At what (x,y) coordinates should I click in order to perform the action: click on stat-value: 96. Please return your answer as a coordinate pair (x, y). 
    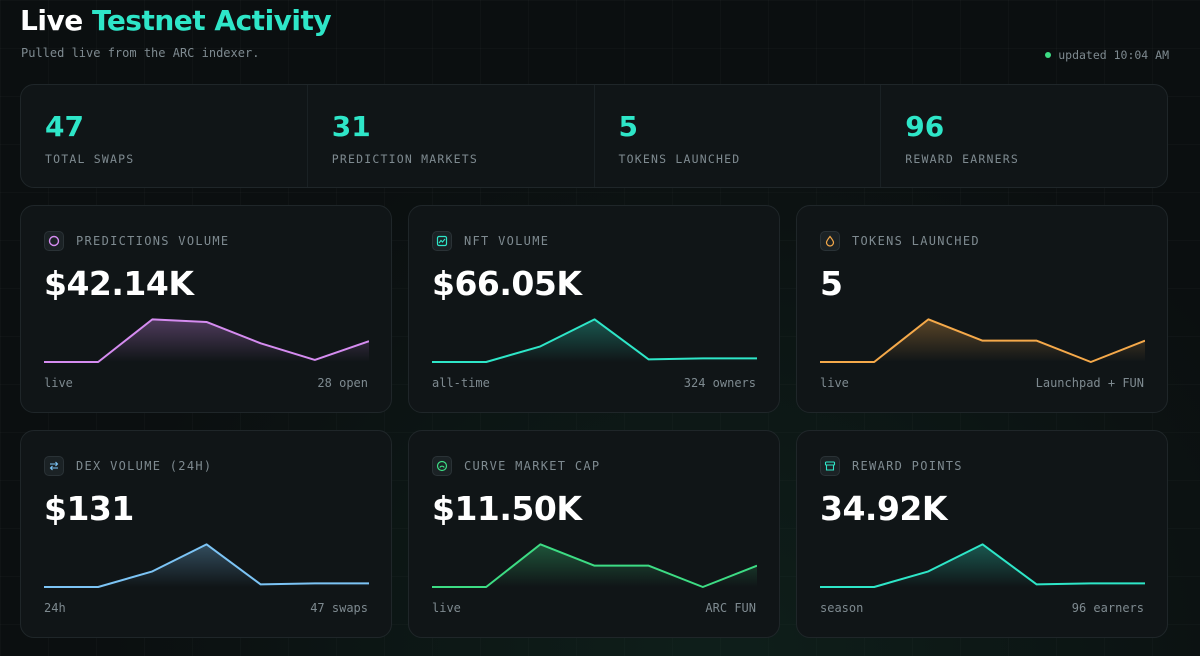
    Looking at the image, I should click on (925, 126).